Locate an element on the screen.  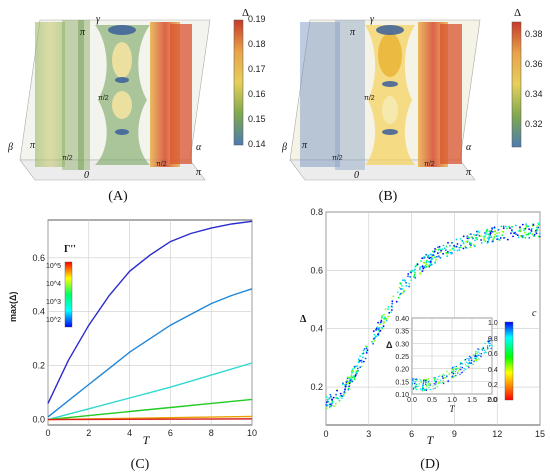
panel-d-colorbar-tick: 1.0 is located at coordinates (493, 323).